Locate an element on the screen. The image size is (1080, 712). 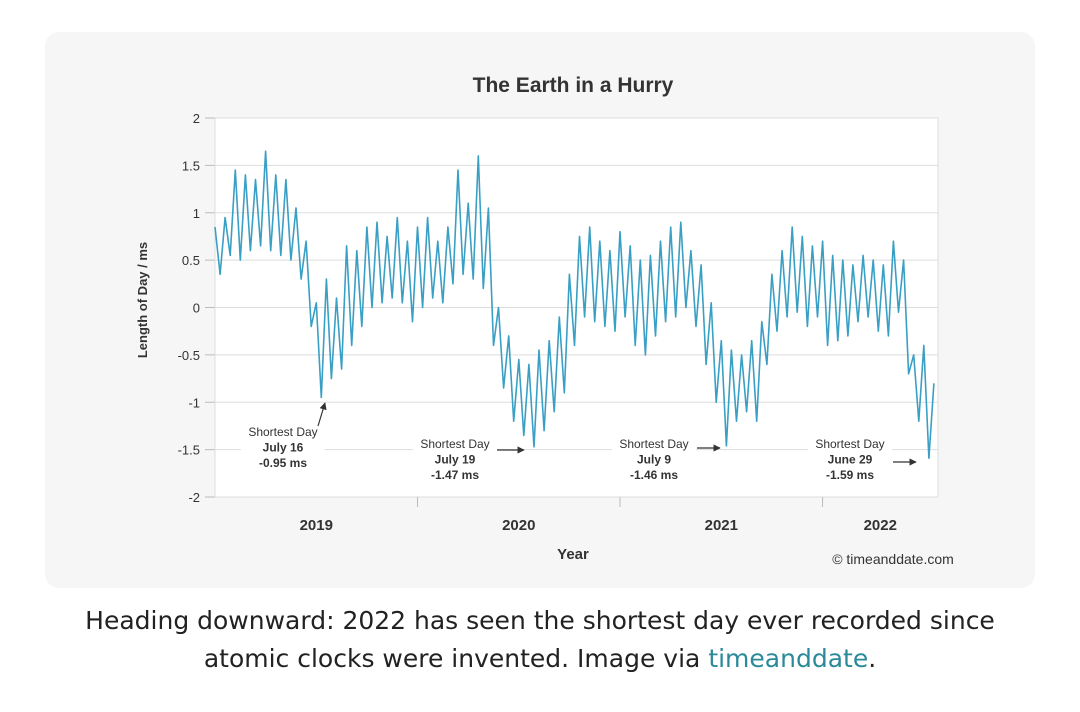
y-tick-label: -1 is located at coordinates (194, 402).